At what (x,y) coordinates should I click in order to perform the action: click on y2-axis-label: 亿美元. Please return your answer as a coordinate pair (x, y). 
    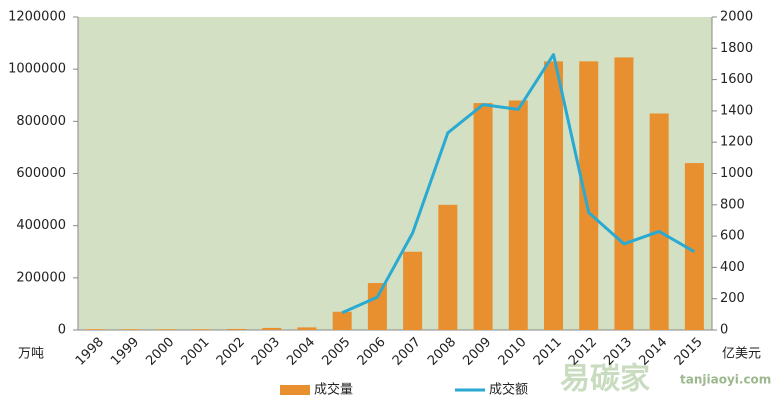
    Looking at the image, I should click on (741, 354).